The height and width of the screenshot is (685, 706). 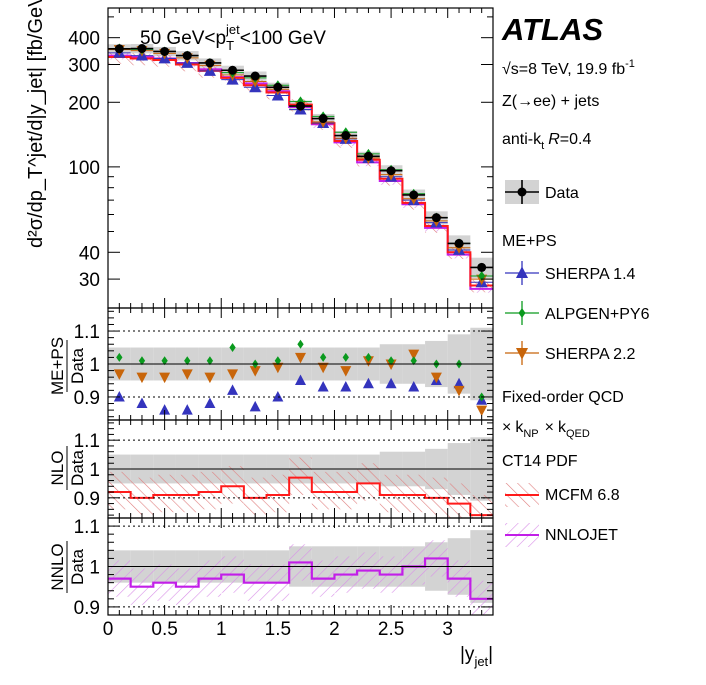 What do you see at coordinates (563, 397) in the screenshot?
I see `legend-fixed-order-group: Fixed-order QCD` at bounding box center [563, 397].